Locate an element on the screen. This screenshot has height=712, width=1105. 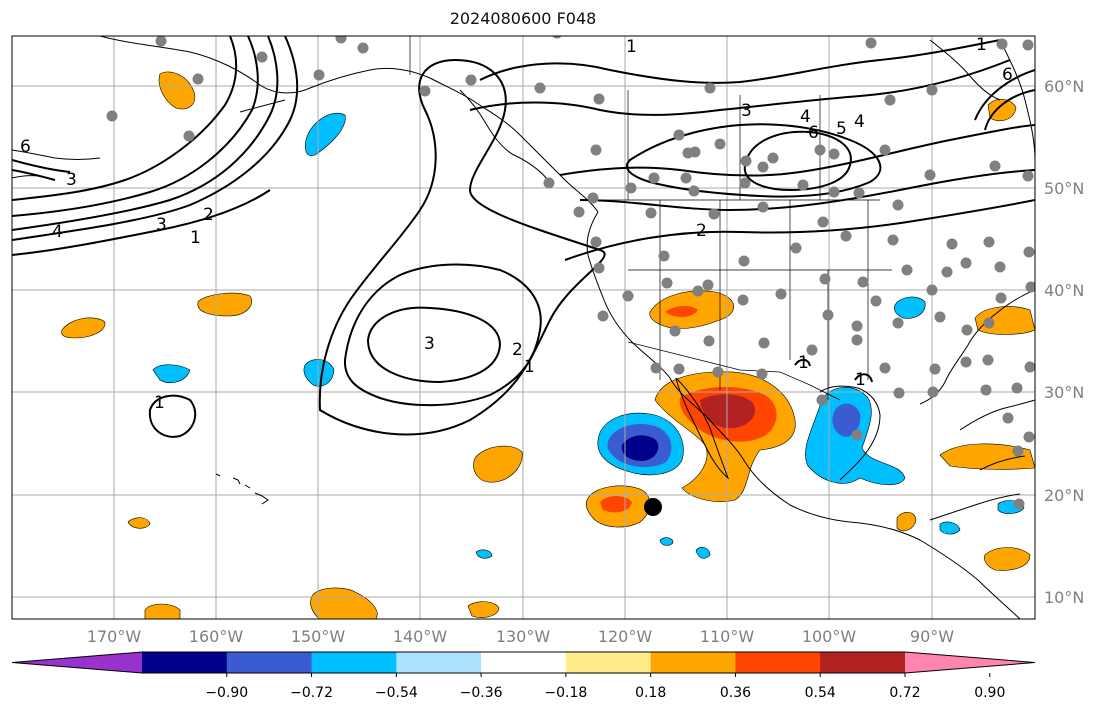
colorbar-under-arrow is located at coordinates (77, 662).